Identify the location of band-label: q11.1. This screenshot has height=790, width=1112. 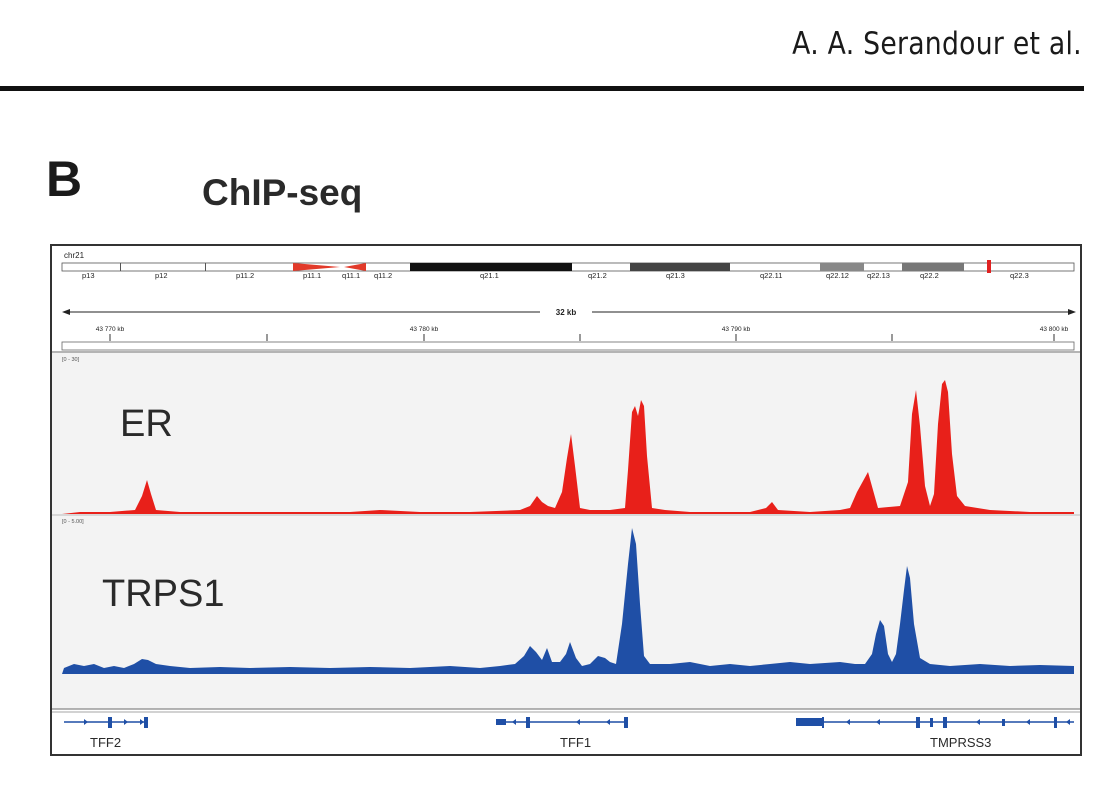
(351, 275).